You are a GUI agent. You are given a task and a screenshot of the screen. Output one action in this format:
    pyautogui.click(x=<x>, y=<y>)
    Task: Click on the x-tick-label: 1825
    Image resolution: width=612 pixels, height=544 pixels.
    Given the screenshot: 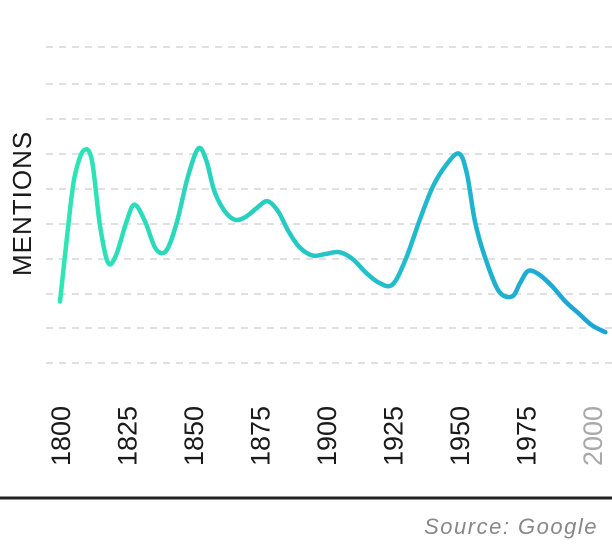 What is the action you would take?
    pyautogui.click(x=128, y=436)
    